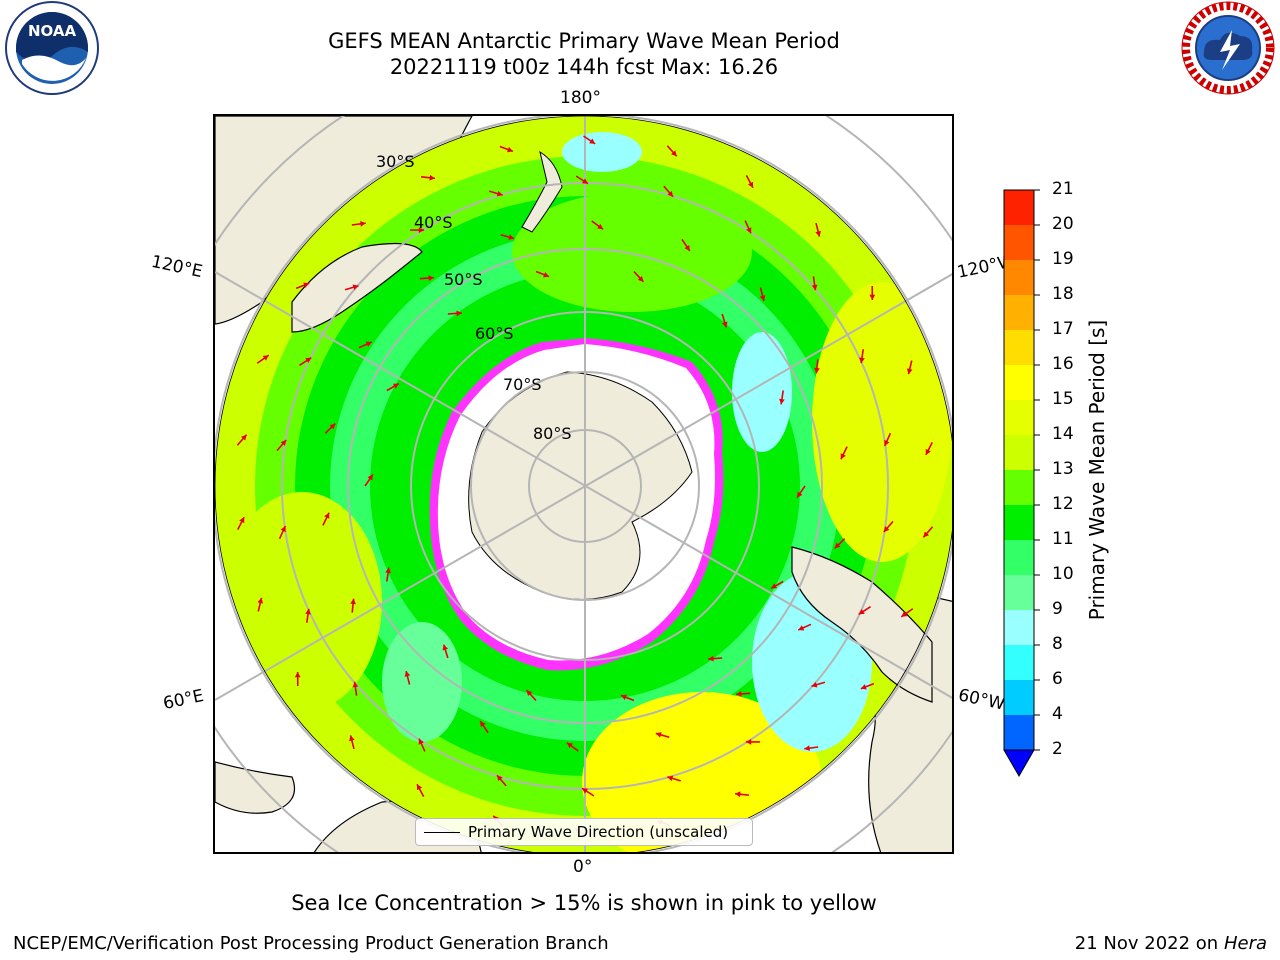  What do you see at coordinates (183, 700) in the screenshot?
I see `lon-label-lower-left: 60°E` at bounding box center [183, 700].